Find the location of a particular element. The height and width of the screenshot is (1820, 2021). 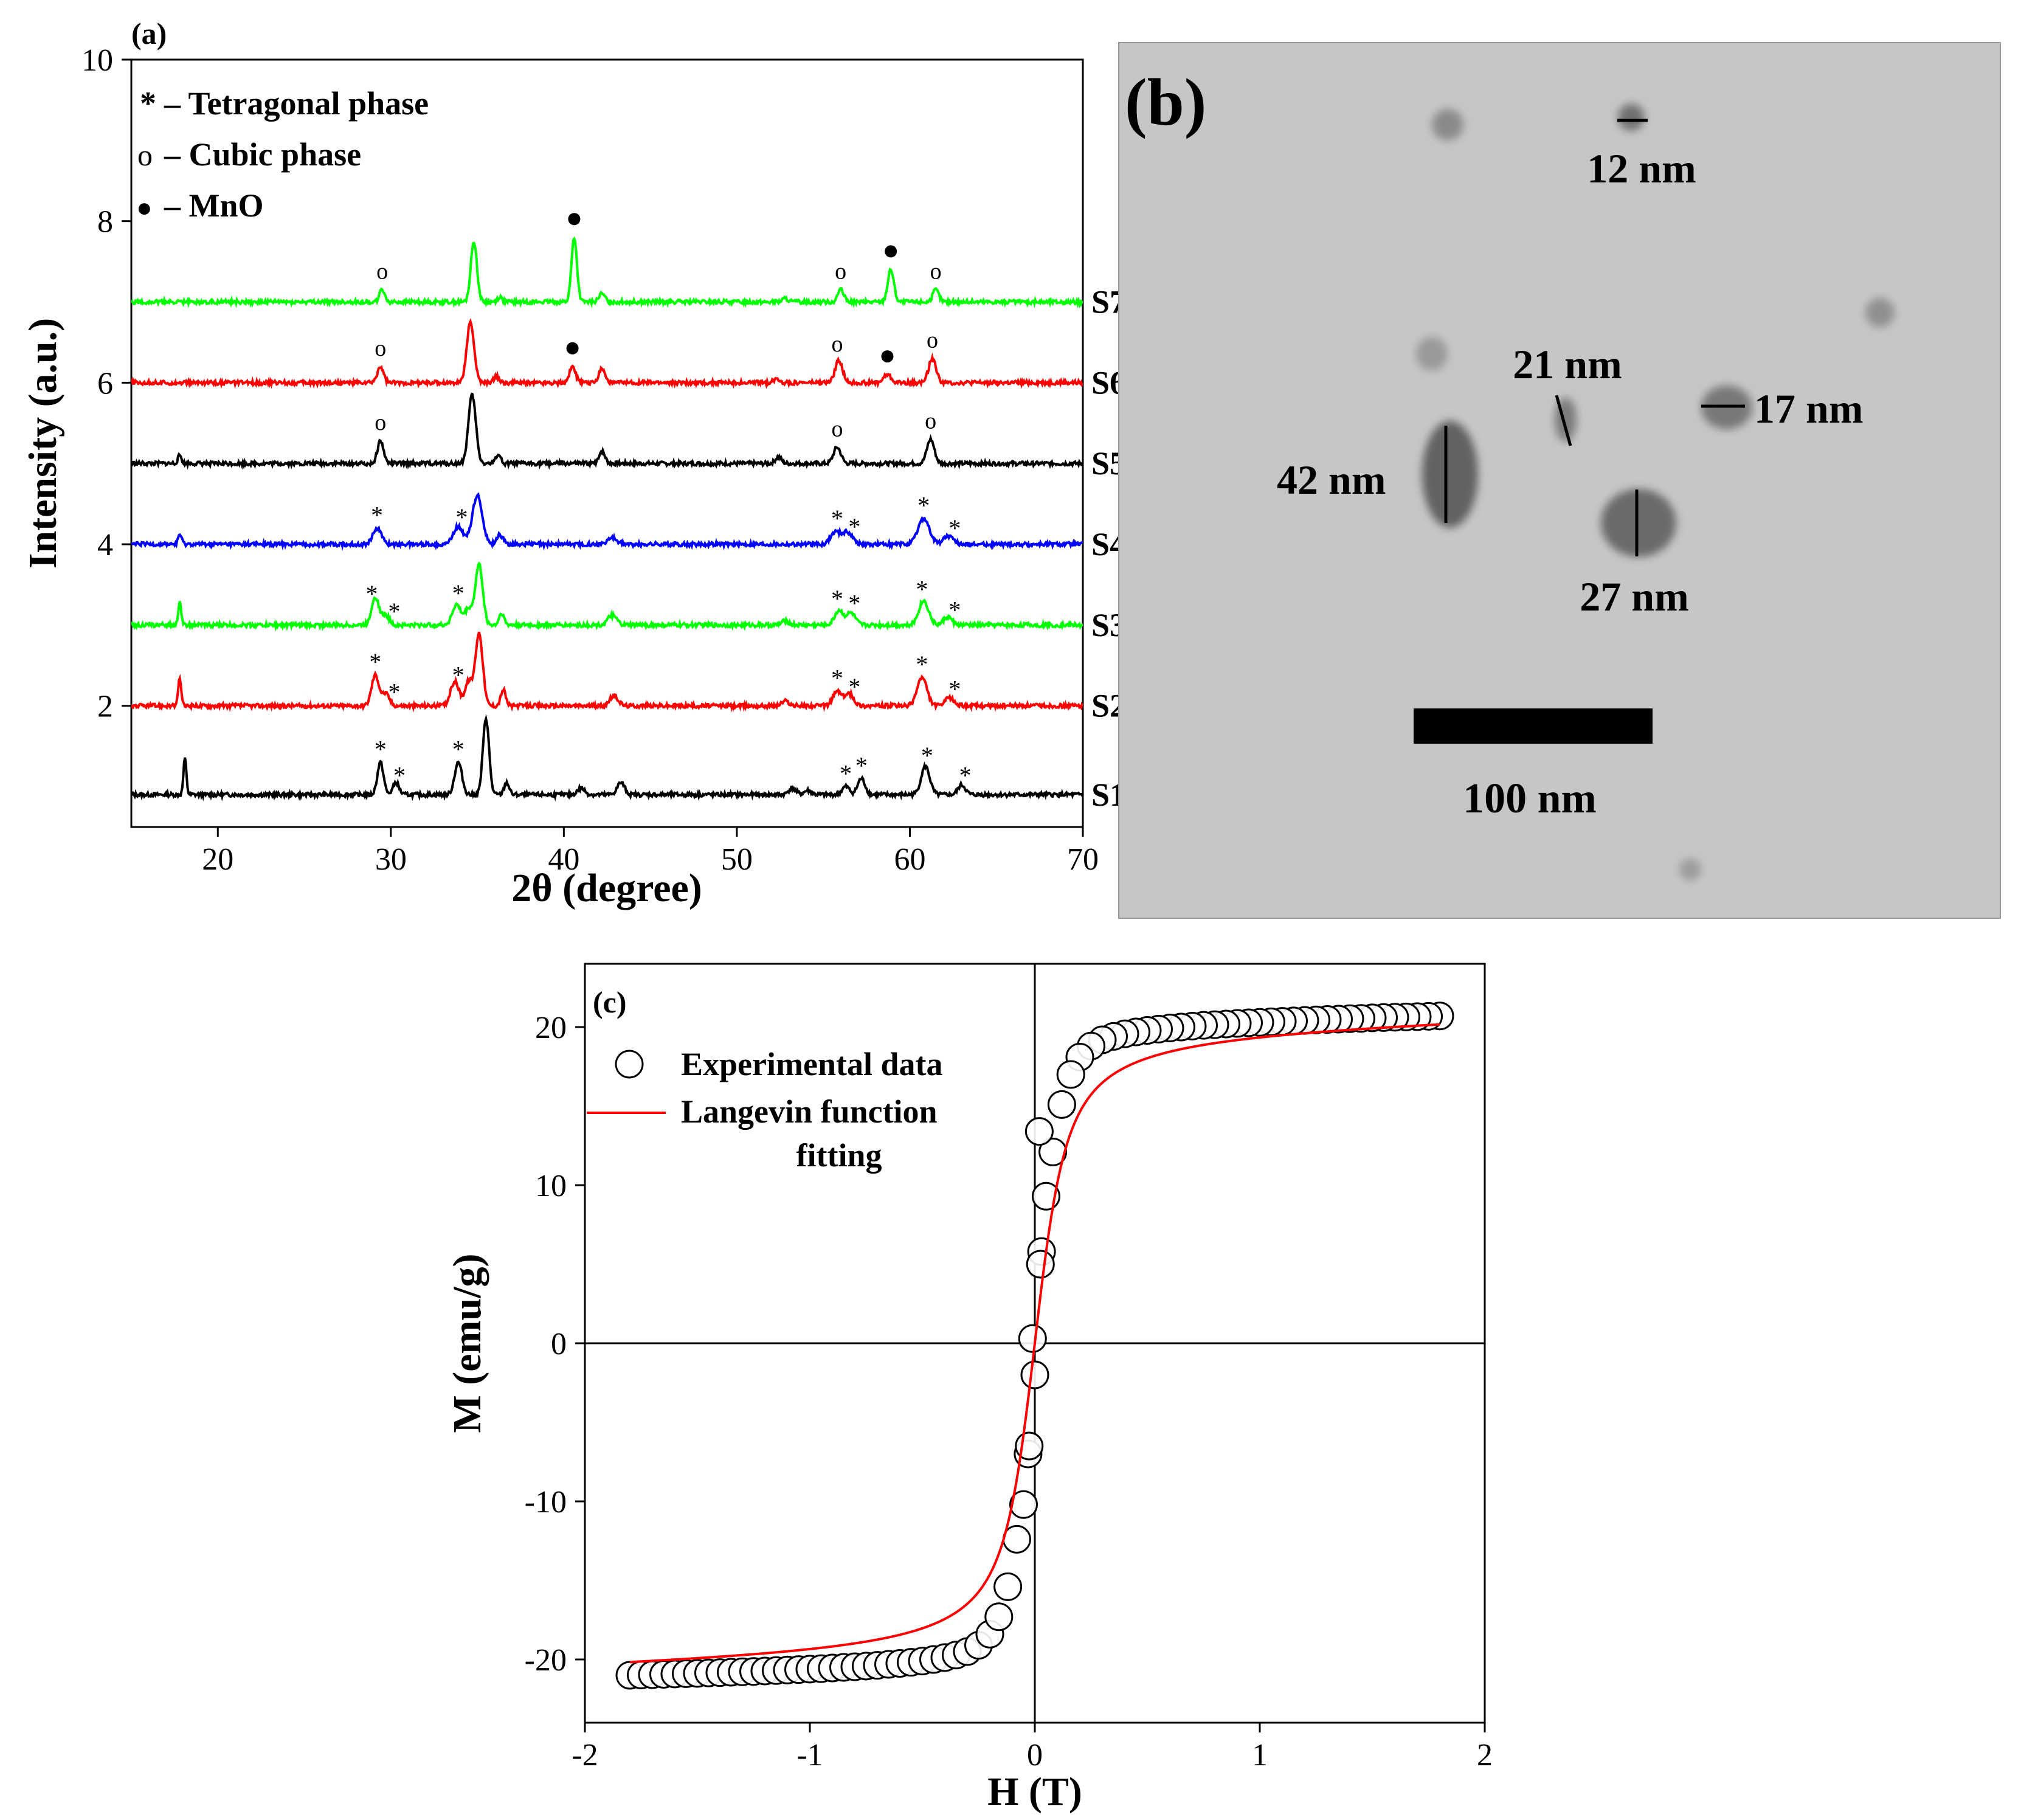

c-xtick-label-1: 1 is located at coordinates (1260, 1755).